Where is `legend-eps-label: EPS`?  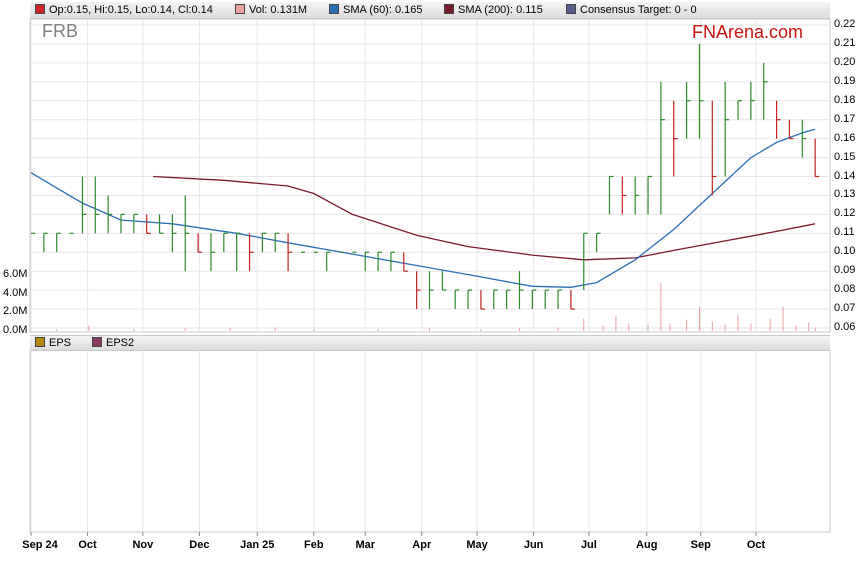
legend-eps-label: EPS is located at coordinates (60, 343).